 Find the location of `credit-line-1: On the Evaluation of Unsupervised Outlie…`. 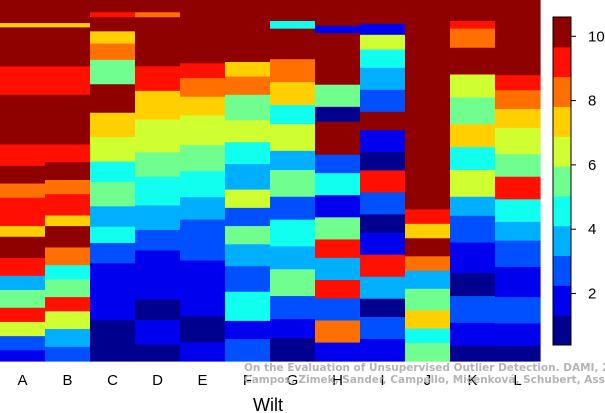

credit-line-1: On the Evaluation of Unsupervised Outlie… is located at coordinates (424, 368).